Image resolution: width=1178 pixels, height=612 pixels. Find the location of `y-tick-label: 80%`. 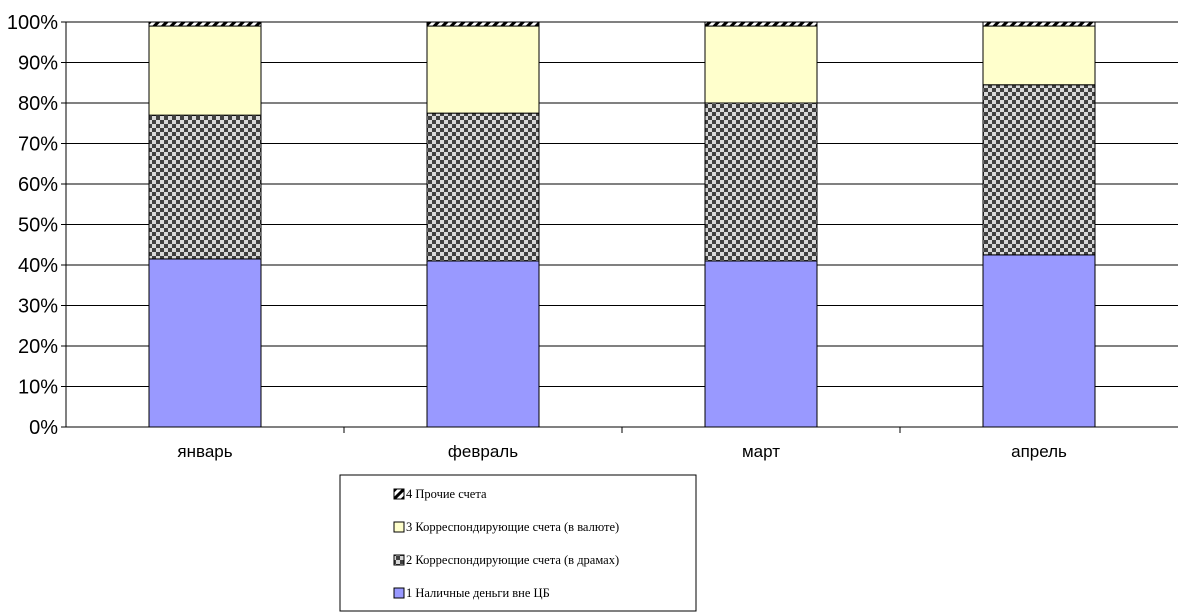

y-tick-label: 80% is located at coordinates (38, 104).